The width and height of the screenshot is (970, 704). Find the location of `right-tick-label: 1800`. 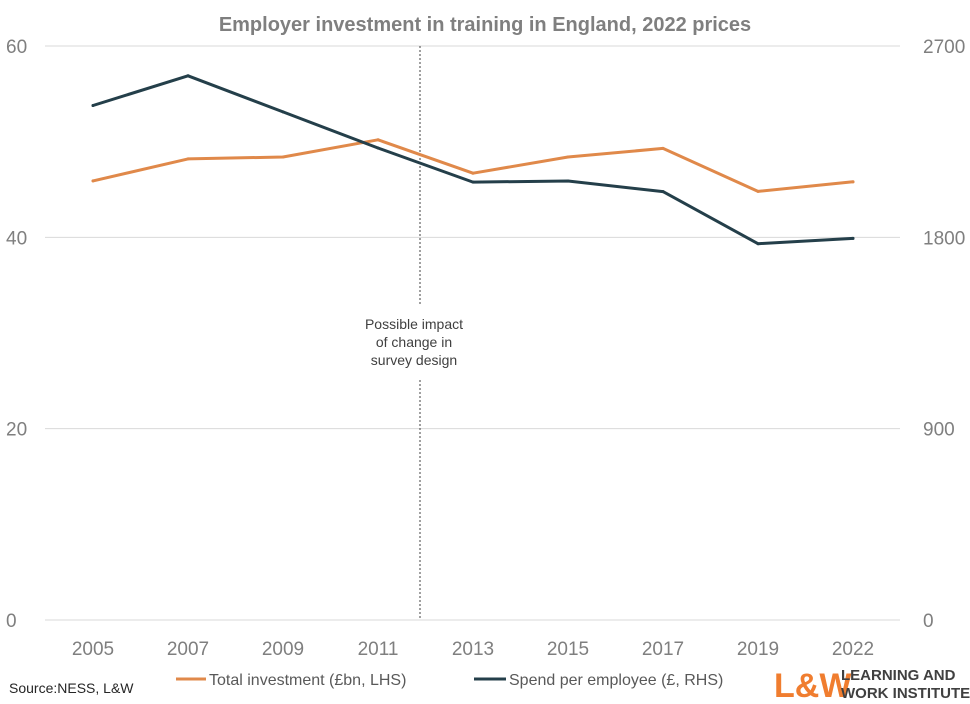

right-tick-label: 1800 is located at coordinates (944, 238).